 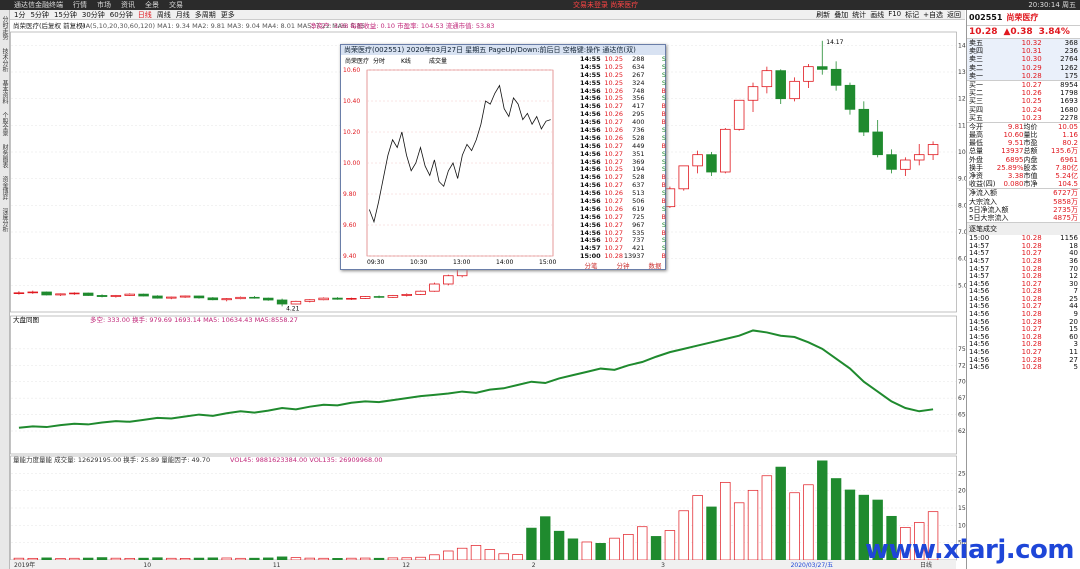 What do you see at coordinates (623, 114) in the screenshot?
I see `tick-row: 14:56 10.26 295 B` at bounding box center [623, 114].